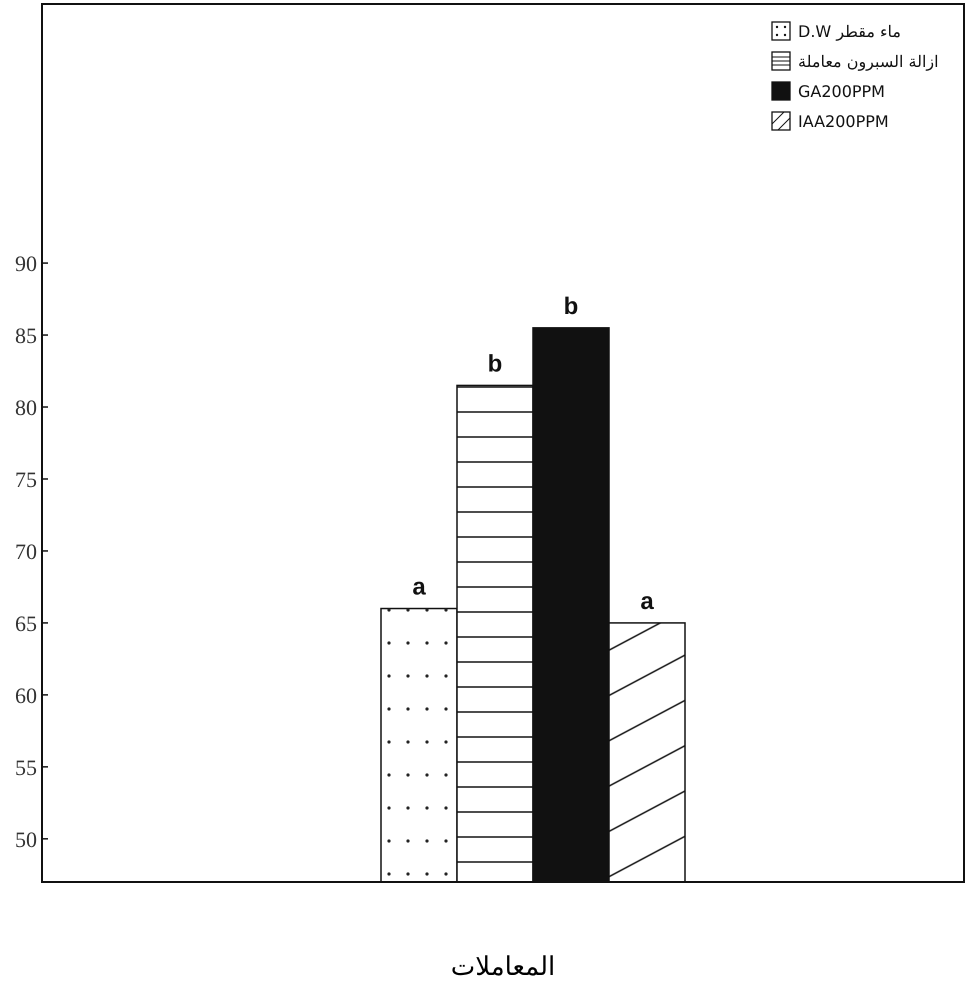  What do you see at coordinates (849, 31) in the screenshot?
I see `legend-label: ماء مقطر D.W` at bounding box center [849, 31].